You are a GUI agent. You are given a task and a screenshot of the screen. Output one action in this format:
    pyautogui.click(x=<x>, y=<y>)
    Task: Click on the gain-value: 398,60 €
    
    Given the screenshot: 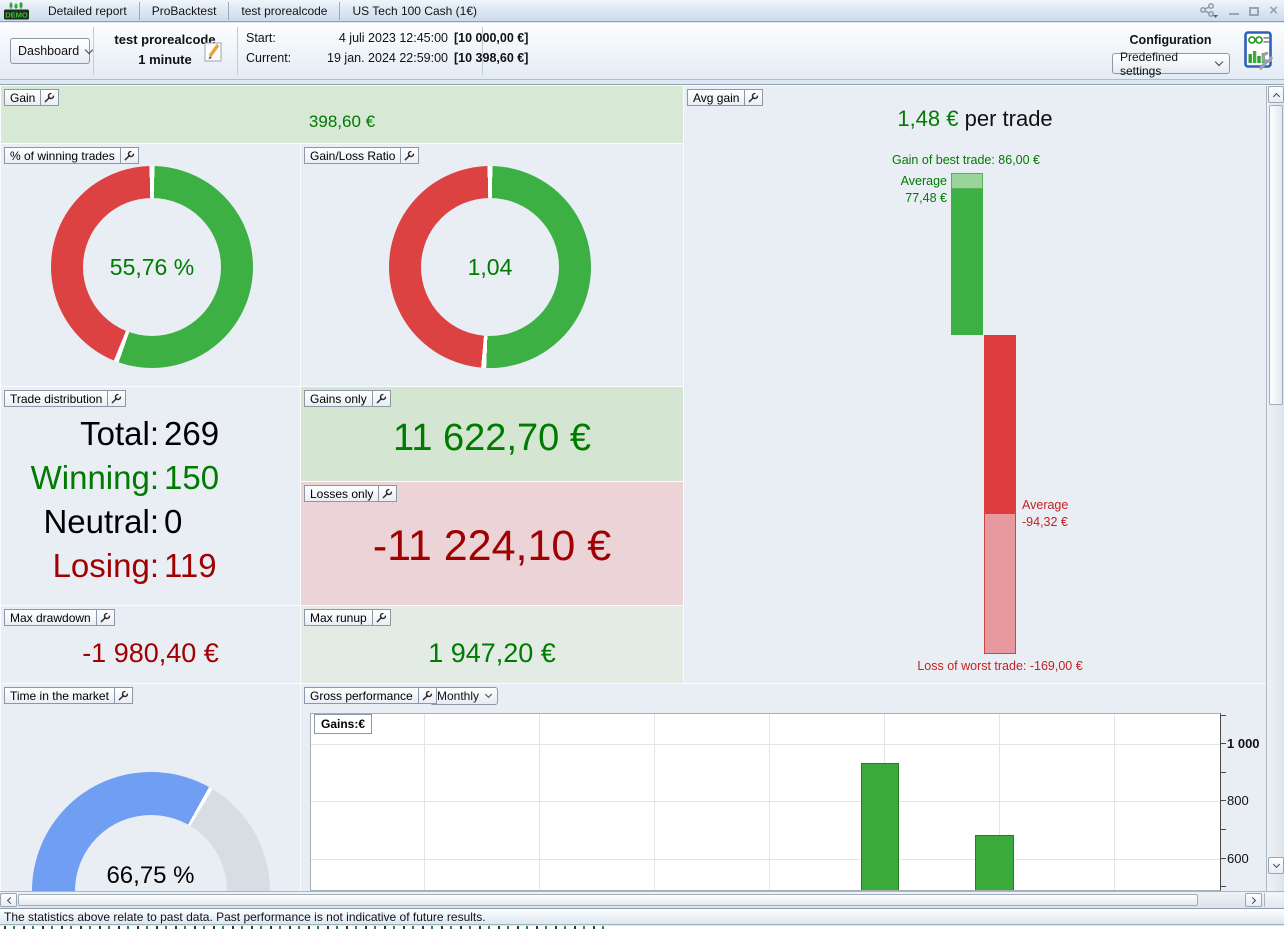 What is the action you would take?
    pyautogui.click(x=342, y=121)
    